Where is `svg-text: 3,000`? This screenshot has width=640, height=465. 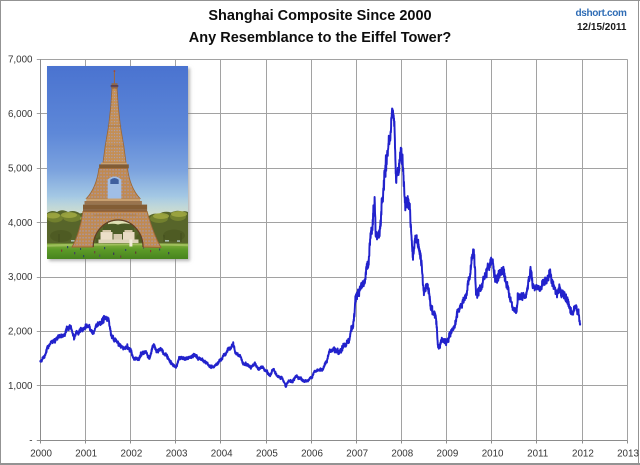 svg-text: 3,000 is located at coordinates (20, 277).